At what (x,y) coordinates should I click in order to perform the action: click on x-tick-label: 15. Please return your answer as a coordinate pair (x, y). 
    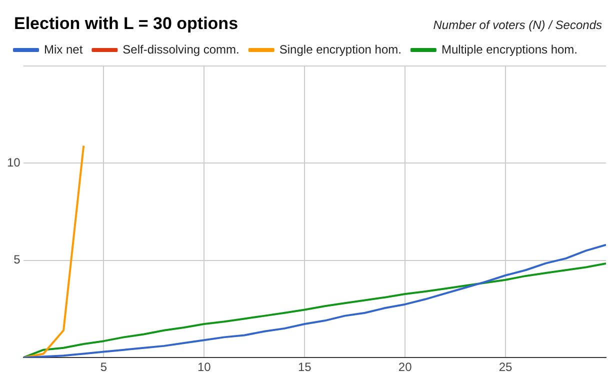
    Looking at the image, I should click on (305, 367).